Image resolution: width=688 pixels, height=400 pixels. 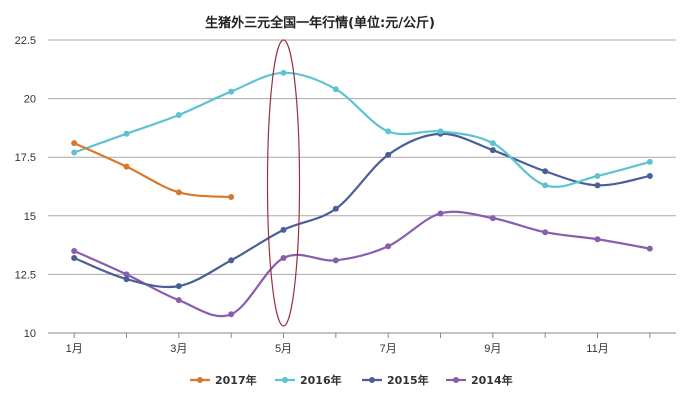 I want to click on x-tick-label: 5月, so click(x=283, y=349).